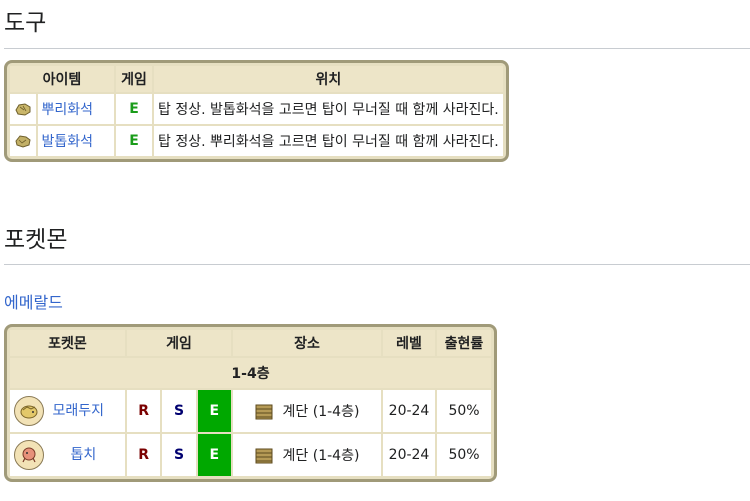  I want to click on table-row: 모래두지 R S E 계단 (1-4층) 20-24 50%, so click(250, 411).